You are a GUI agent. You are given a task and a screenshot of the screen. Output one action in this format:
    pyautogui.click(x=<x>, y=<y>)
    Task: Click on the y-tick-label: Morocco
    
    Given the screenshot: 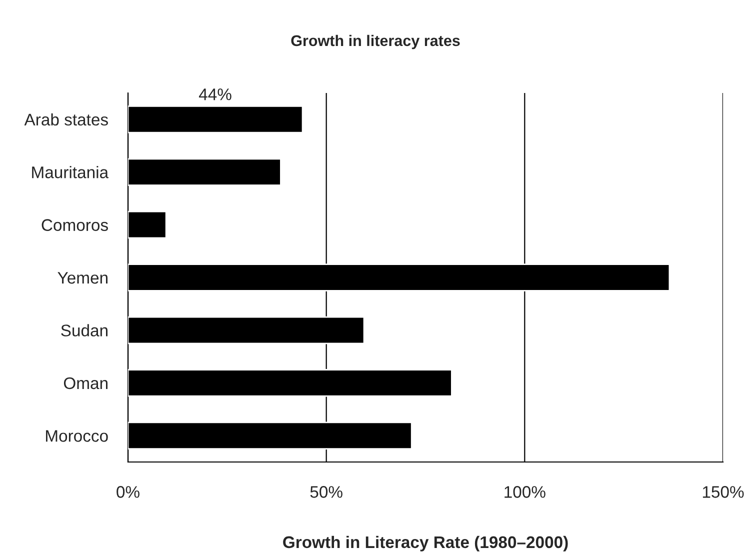 What is the action you would take?
    pyautogui.click(x=77, y=436)
    